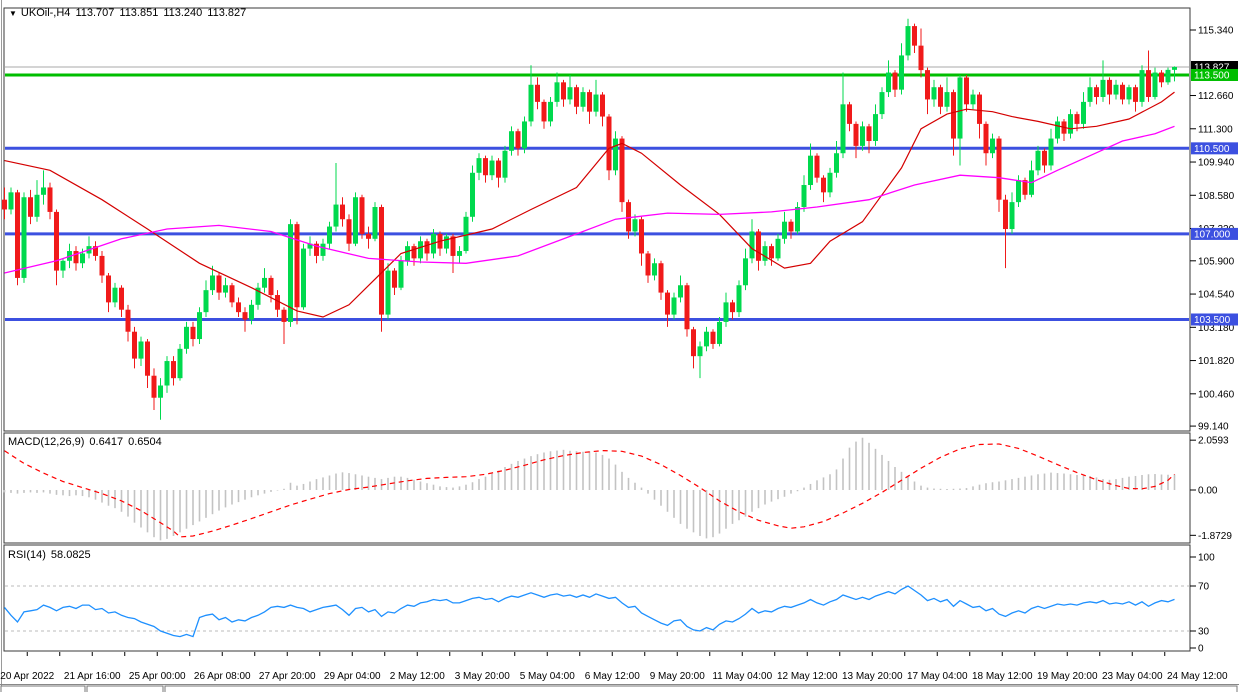 The width and height of the screenshot is (1239, 692). What do you see at coordinates (1216, 394) in the screenshot?
I see `svg-text: 100.460` at bounding box center [1216, 394].